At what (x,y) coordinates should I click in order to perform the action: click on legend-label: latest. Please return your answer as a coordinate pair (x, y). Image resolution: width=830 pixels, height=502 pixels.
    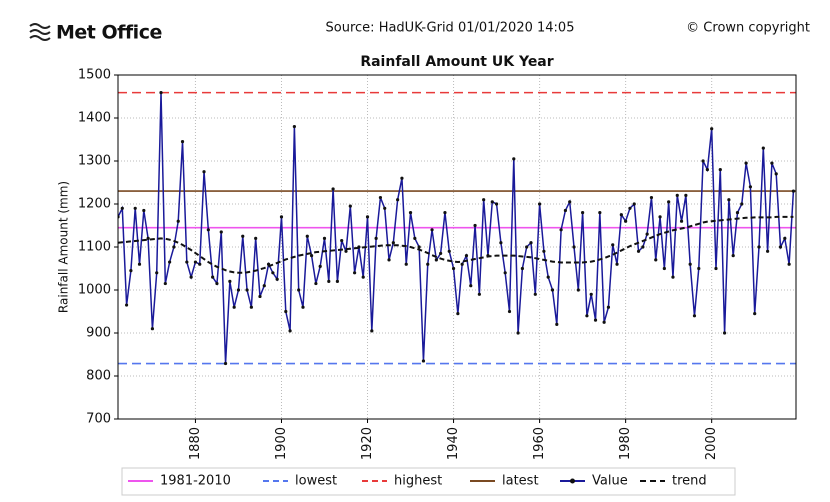
    Looking at the image, I should click on (520, 481).